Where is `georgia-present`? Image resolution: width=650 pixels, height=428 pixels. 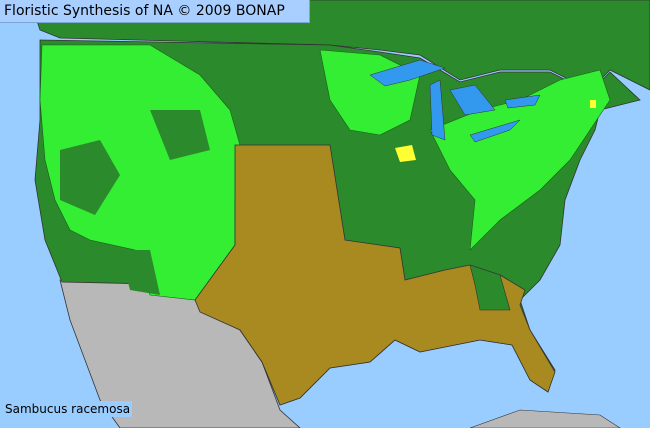 georgia-present is located at coordinates (490, 287).